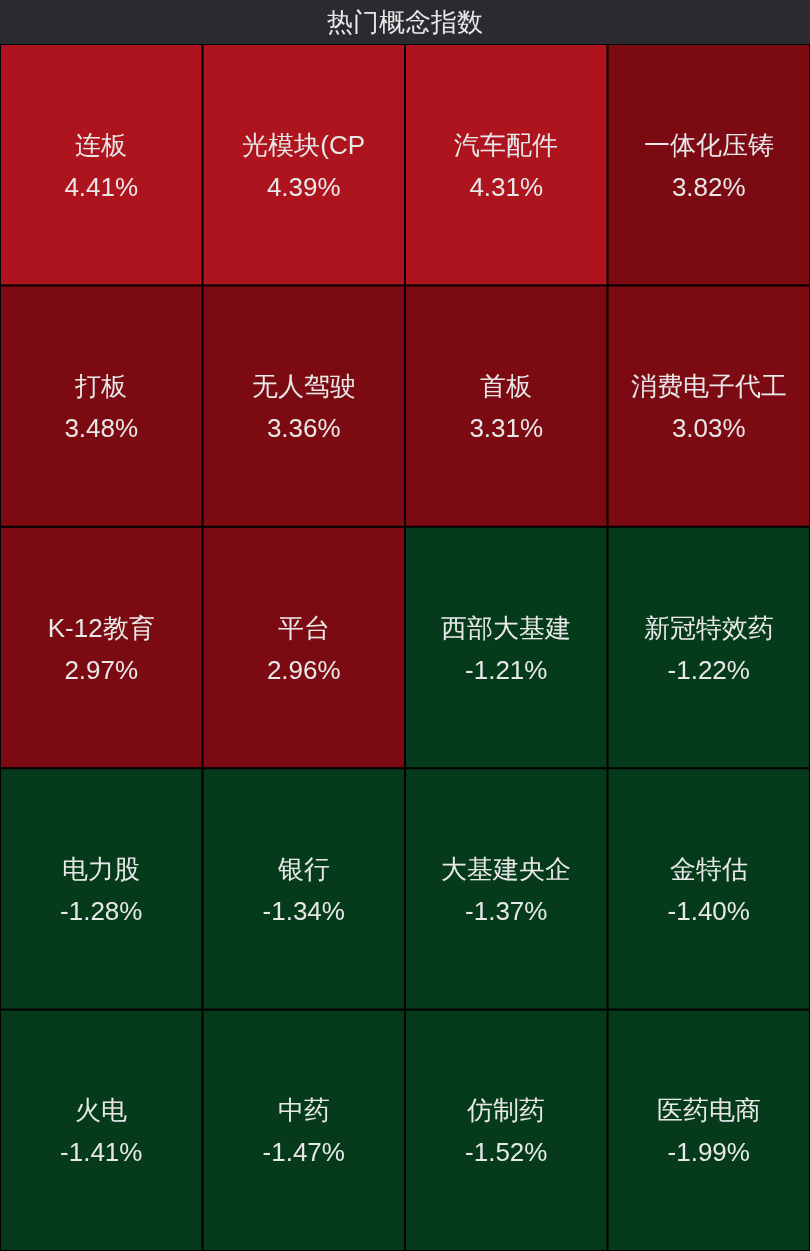 The image size is (810, 1251). Describe the element at coordinates (303, 165) in the screenshot. I see `tile: 光模块(CP 4.39%` at that location.